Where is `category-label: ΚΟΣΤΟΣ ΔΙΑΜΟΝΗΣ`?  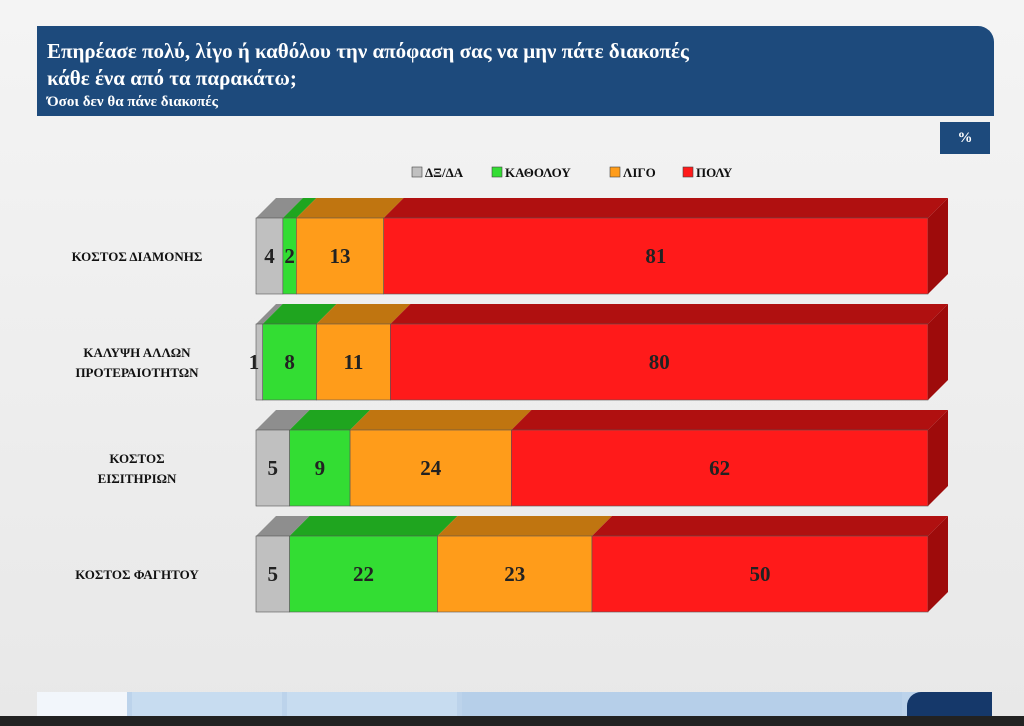 category-label: ΚΟΣΤΟΣ ΔΙΑΜΟΝΗΣ is located at coordinates (137, 256).